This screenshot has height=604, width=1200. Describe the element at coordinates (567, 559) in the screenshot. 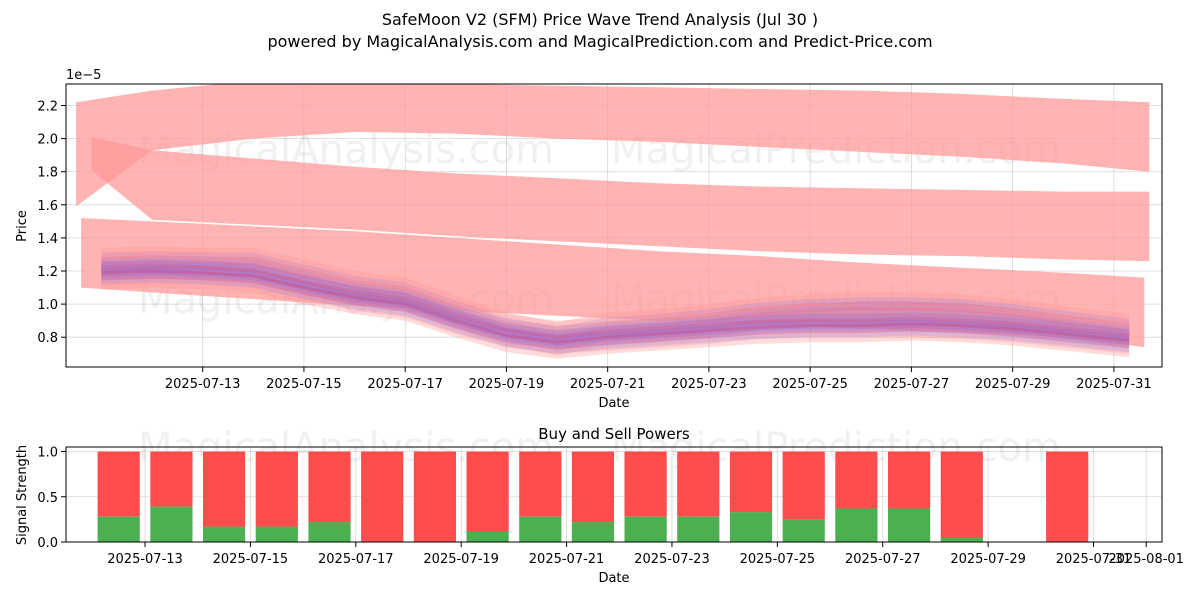

I see `bottom-x-tick-label: 2025-07-21` at that location.